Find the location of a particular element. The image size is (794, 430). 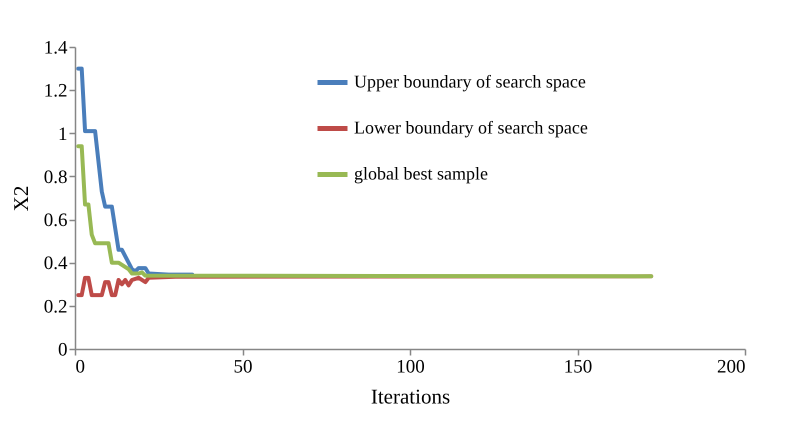

x-tick-label: 200 is located at coordinates (731, 367).